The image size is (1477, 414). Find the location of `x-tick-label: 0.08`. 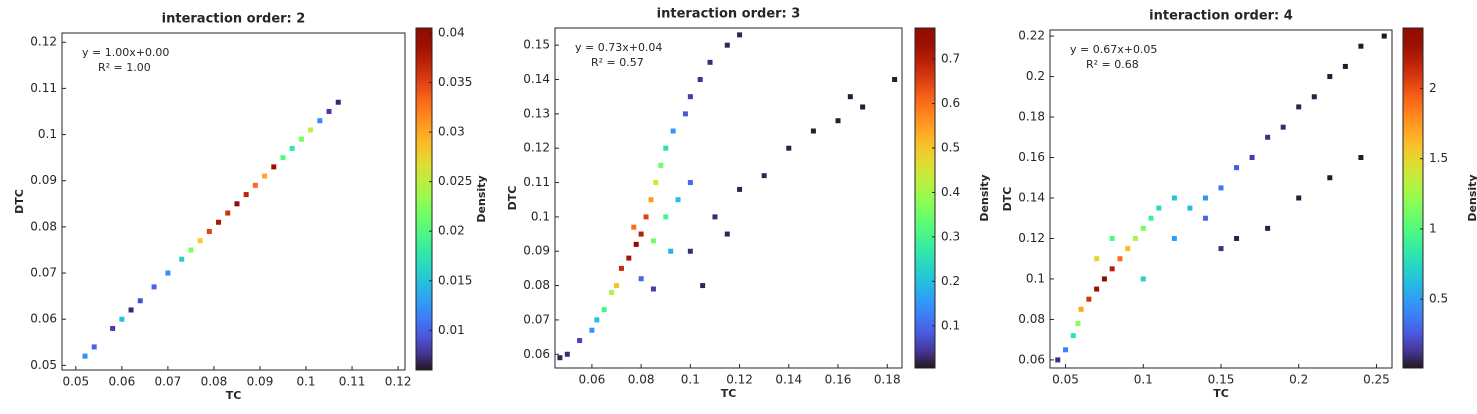

x-tick-label: 0.08 is located at coordinates (214, 382).